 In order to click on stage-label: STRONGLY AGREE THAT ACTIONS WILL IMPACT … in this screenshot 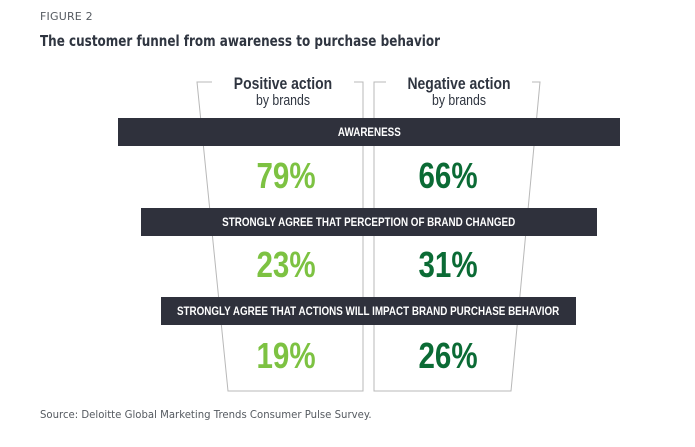, I will do `click(368, 311)`.